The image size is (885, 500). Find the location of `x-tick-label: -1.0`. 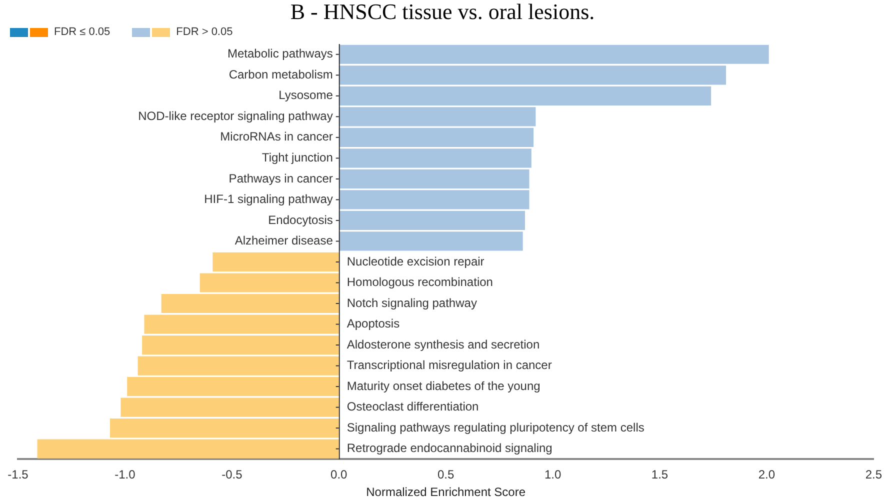

x-tick-label: -1.0 is located at coordinates (125, 475).